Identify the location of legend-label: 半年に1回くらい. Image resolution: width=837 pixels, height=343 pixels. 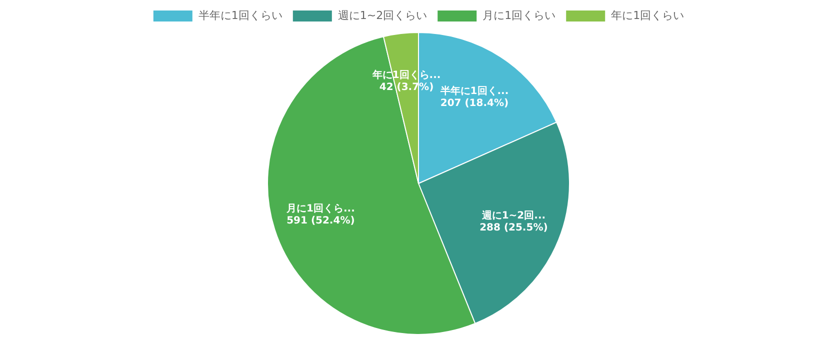
(240, 15).